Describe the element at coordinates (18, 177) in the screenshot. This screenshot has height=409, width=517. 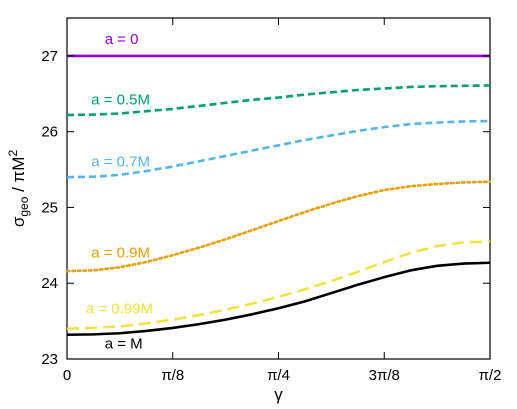
I see `y-axis-label-rest: / πM` at that location.